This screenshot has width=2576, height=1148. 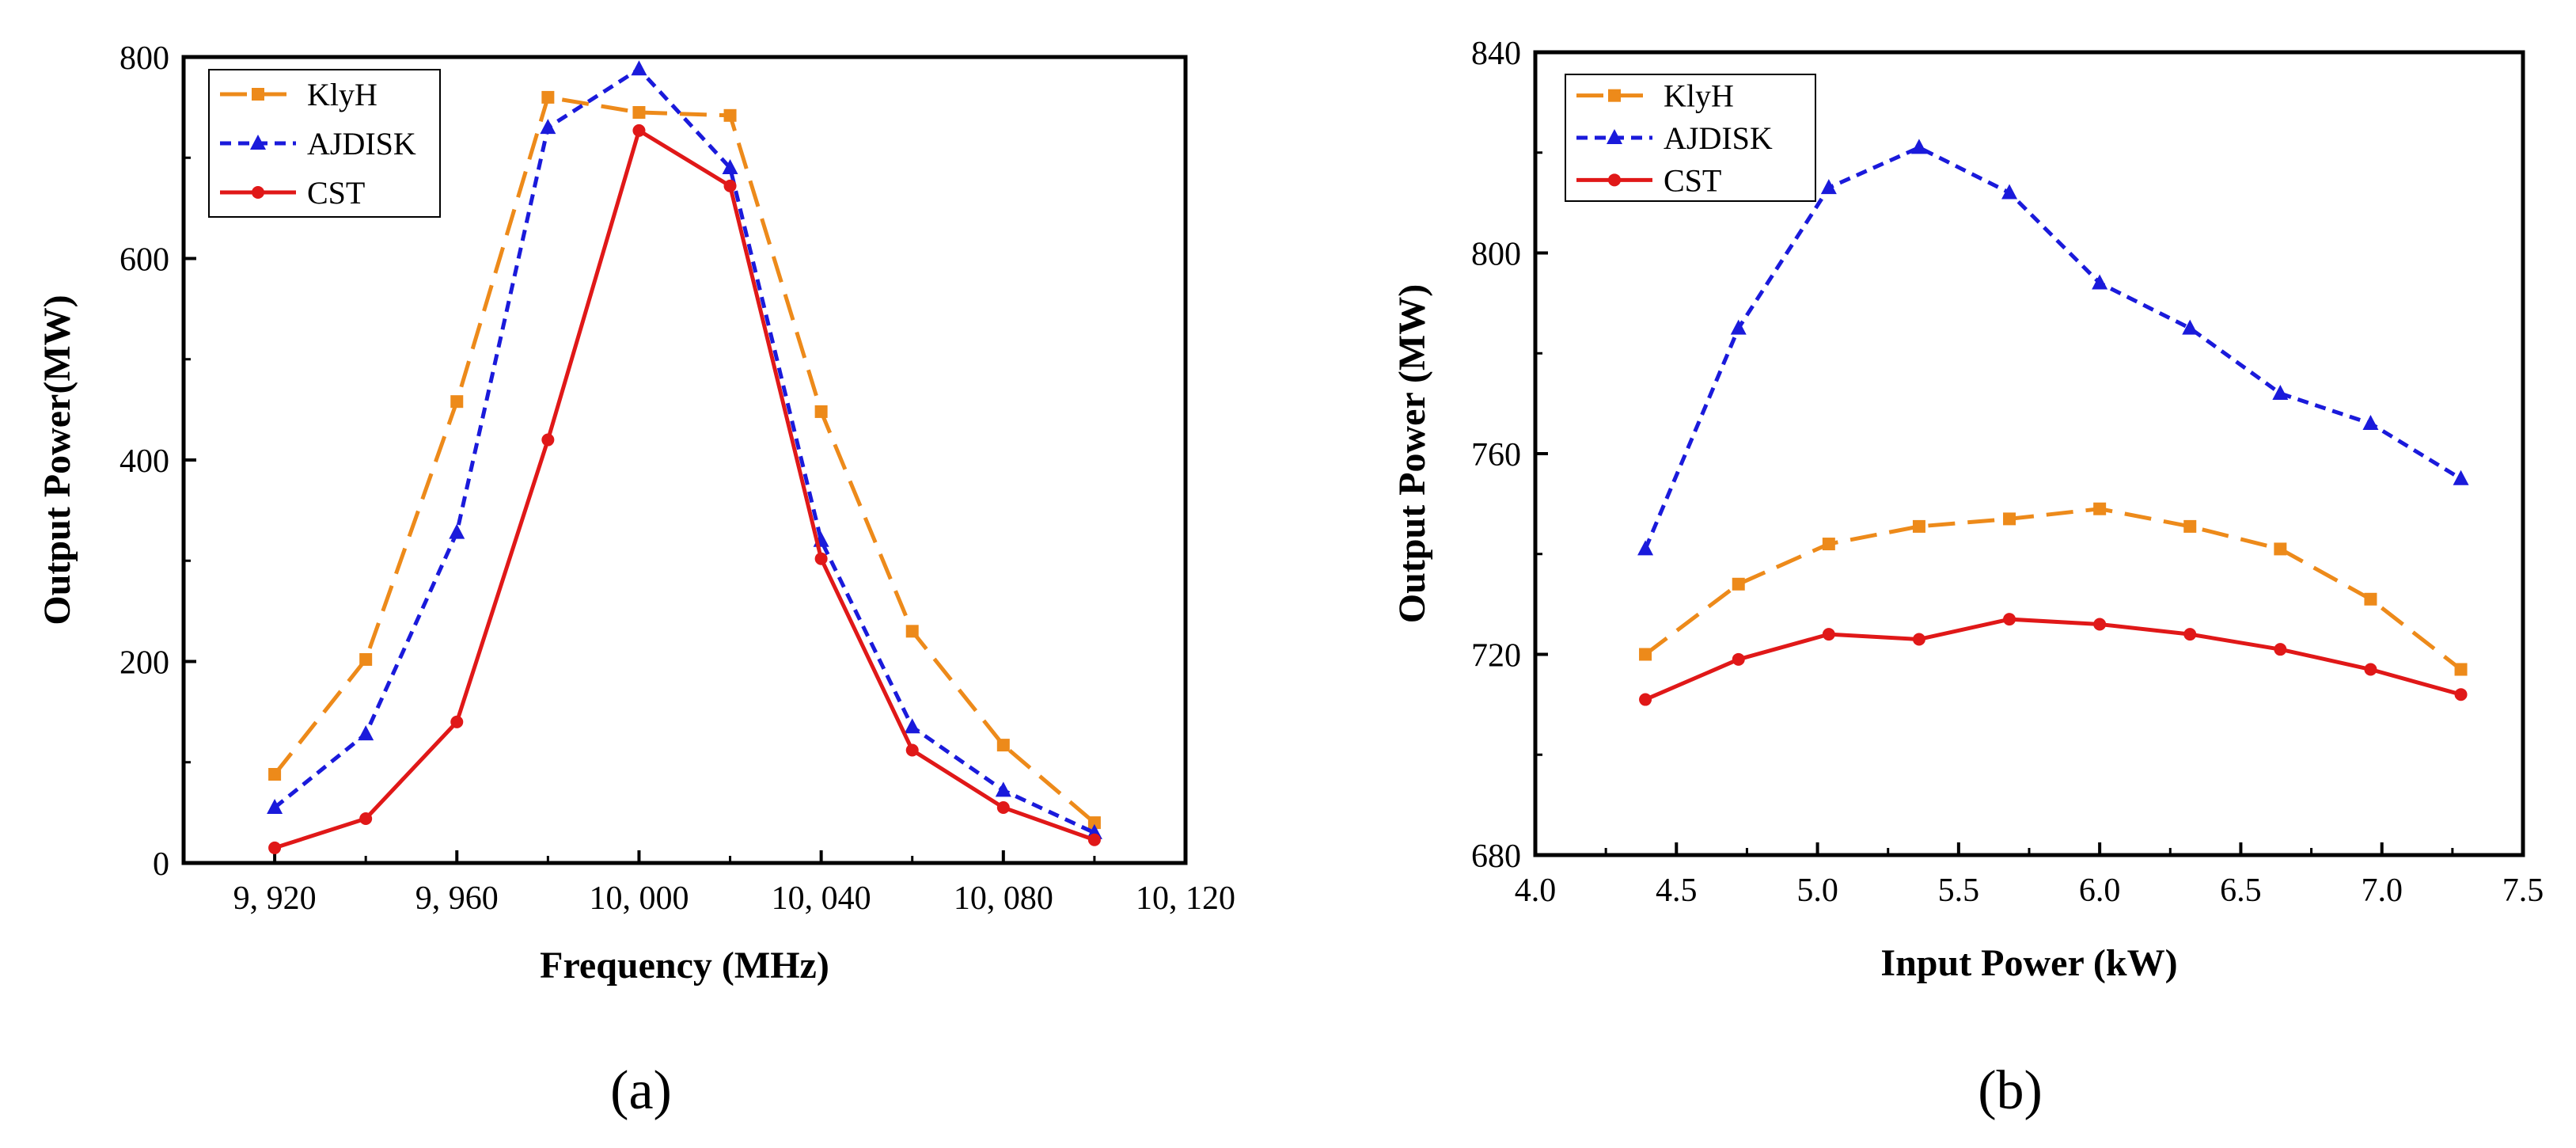 What do you see at coordinates (639, 898) in the screenshot?
I see `x-tick-label: 10, 000` at bounding box center [639, 898].